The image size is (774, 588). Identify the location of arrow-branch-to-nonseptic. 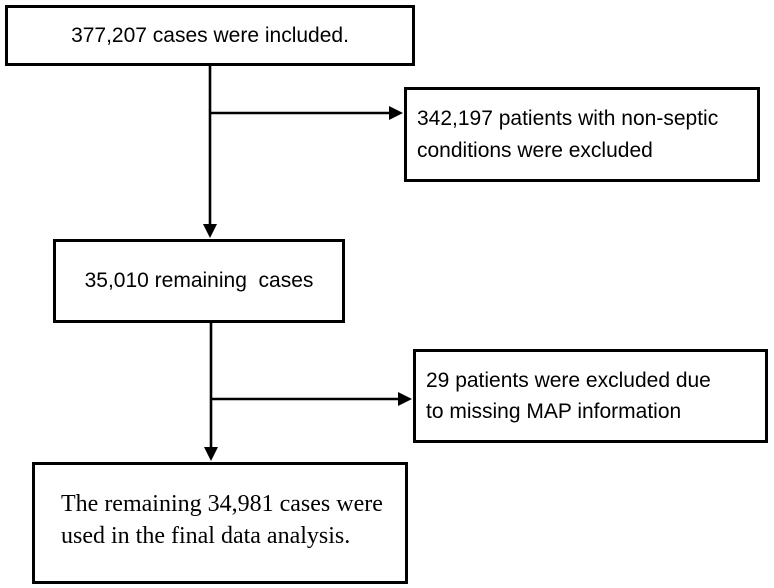
(306, 113).